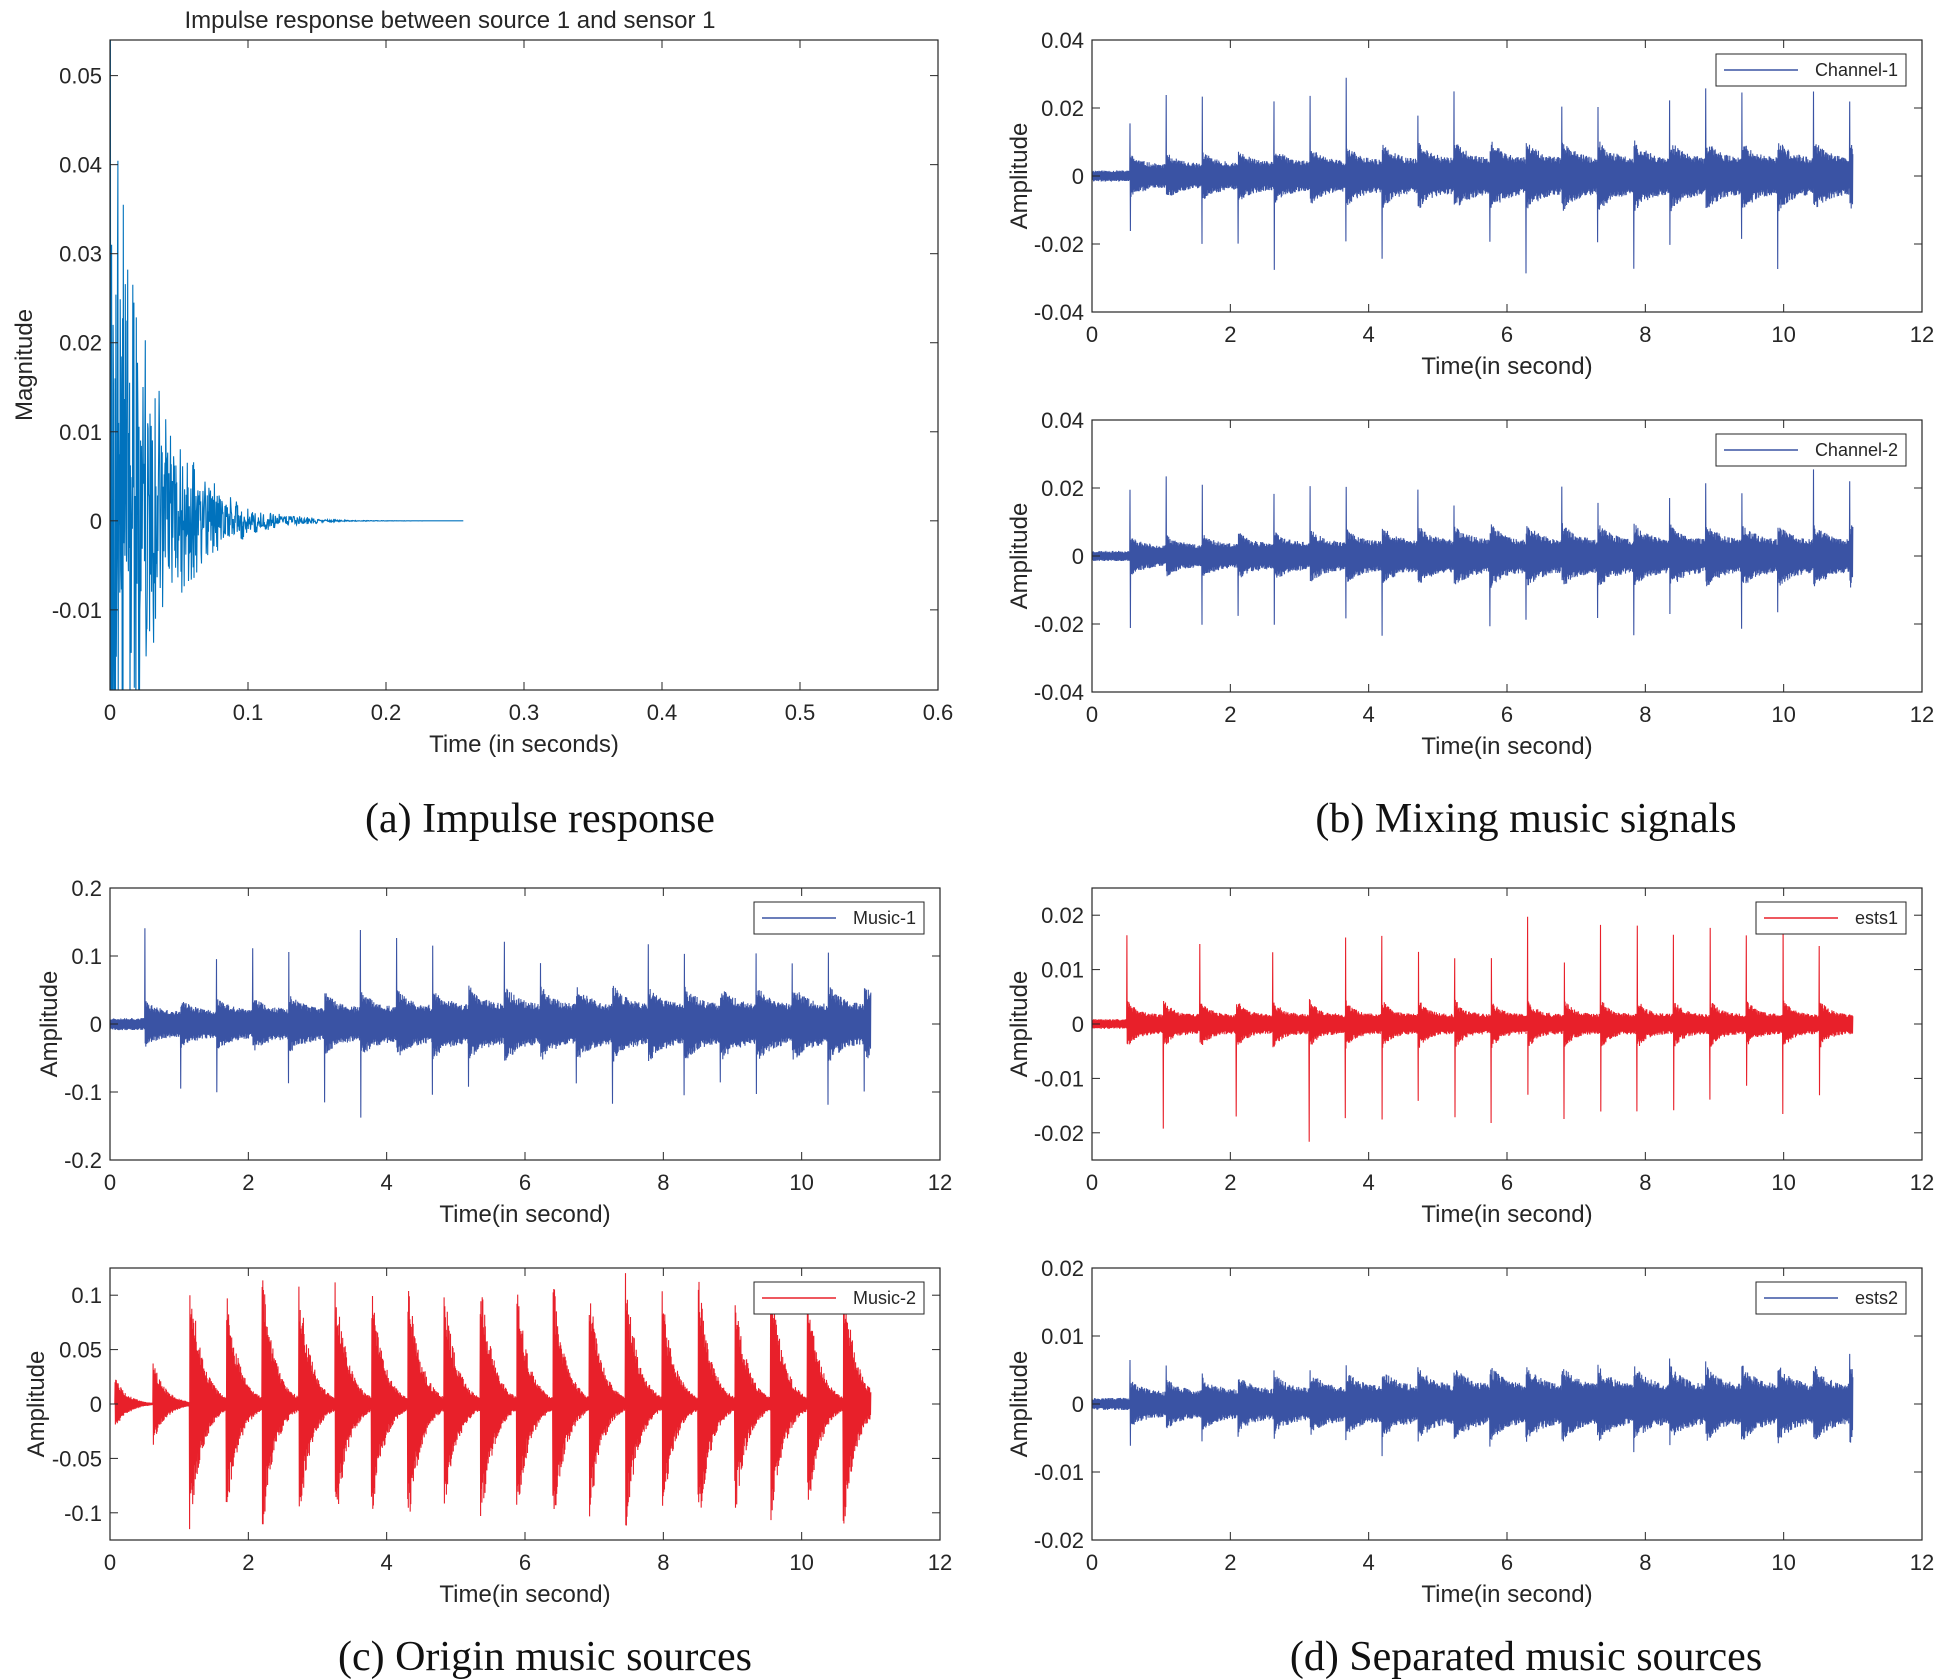 The width and height of the screenshot is (1938, 1679). What do you see at coordinates (80, 254) in the screenshot?
I see `y-tick-label: 0.03` at bounding box center [80, 254].